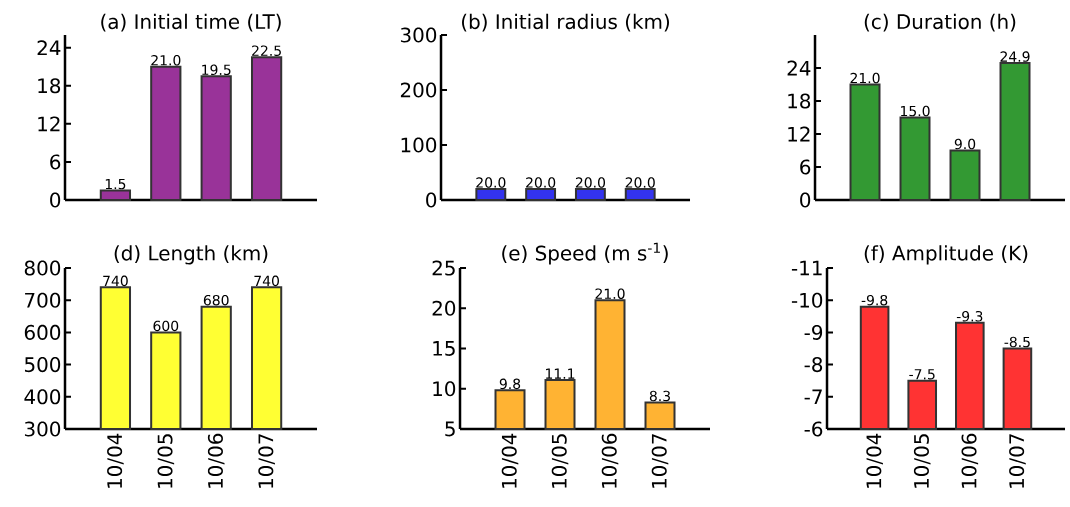  What do you see at coordinates (922, 374) in the screenshot?
I see `data-label: -7.5` at bounding box center [922, 374].